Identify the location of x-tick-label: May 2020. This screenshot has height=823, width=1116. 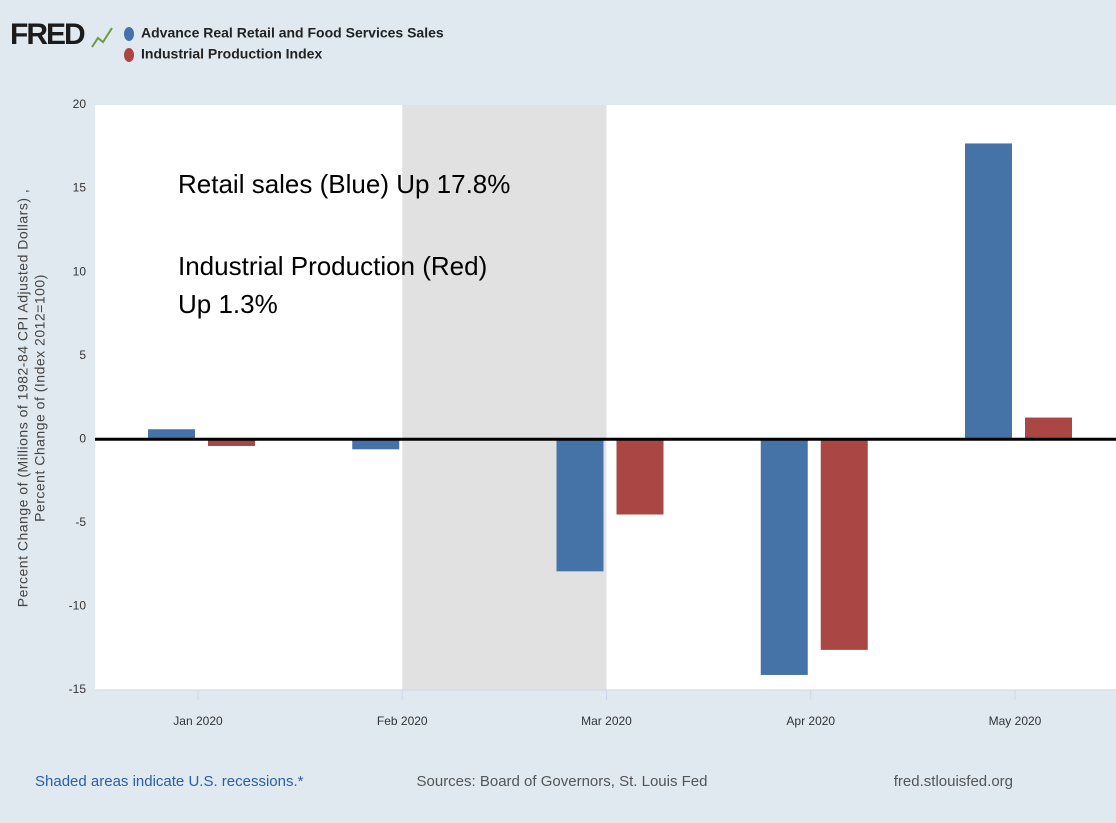
(1015, 721).